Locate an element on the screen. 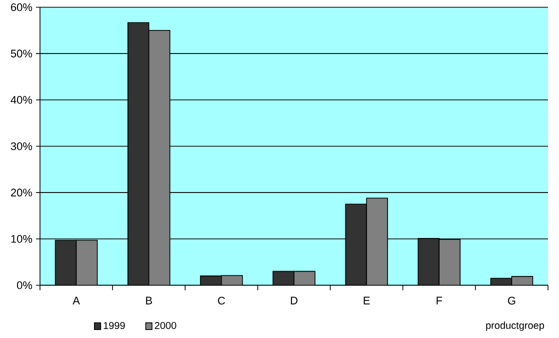 The image size is (559, 338). x-tick-label: G is located at coordinates (512, 300).